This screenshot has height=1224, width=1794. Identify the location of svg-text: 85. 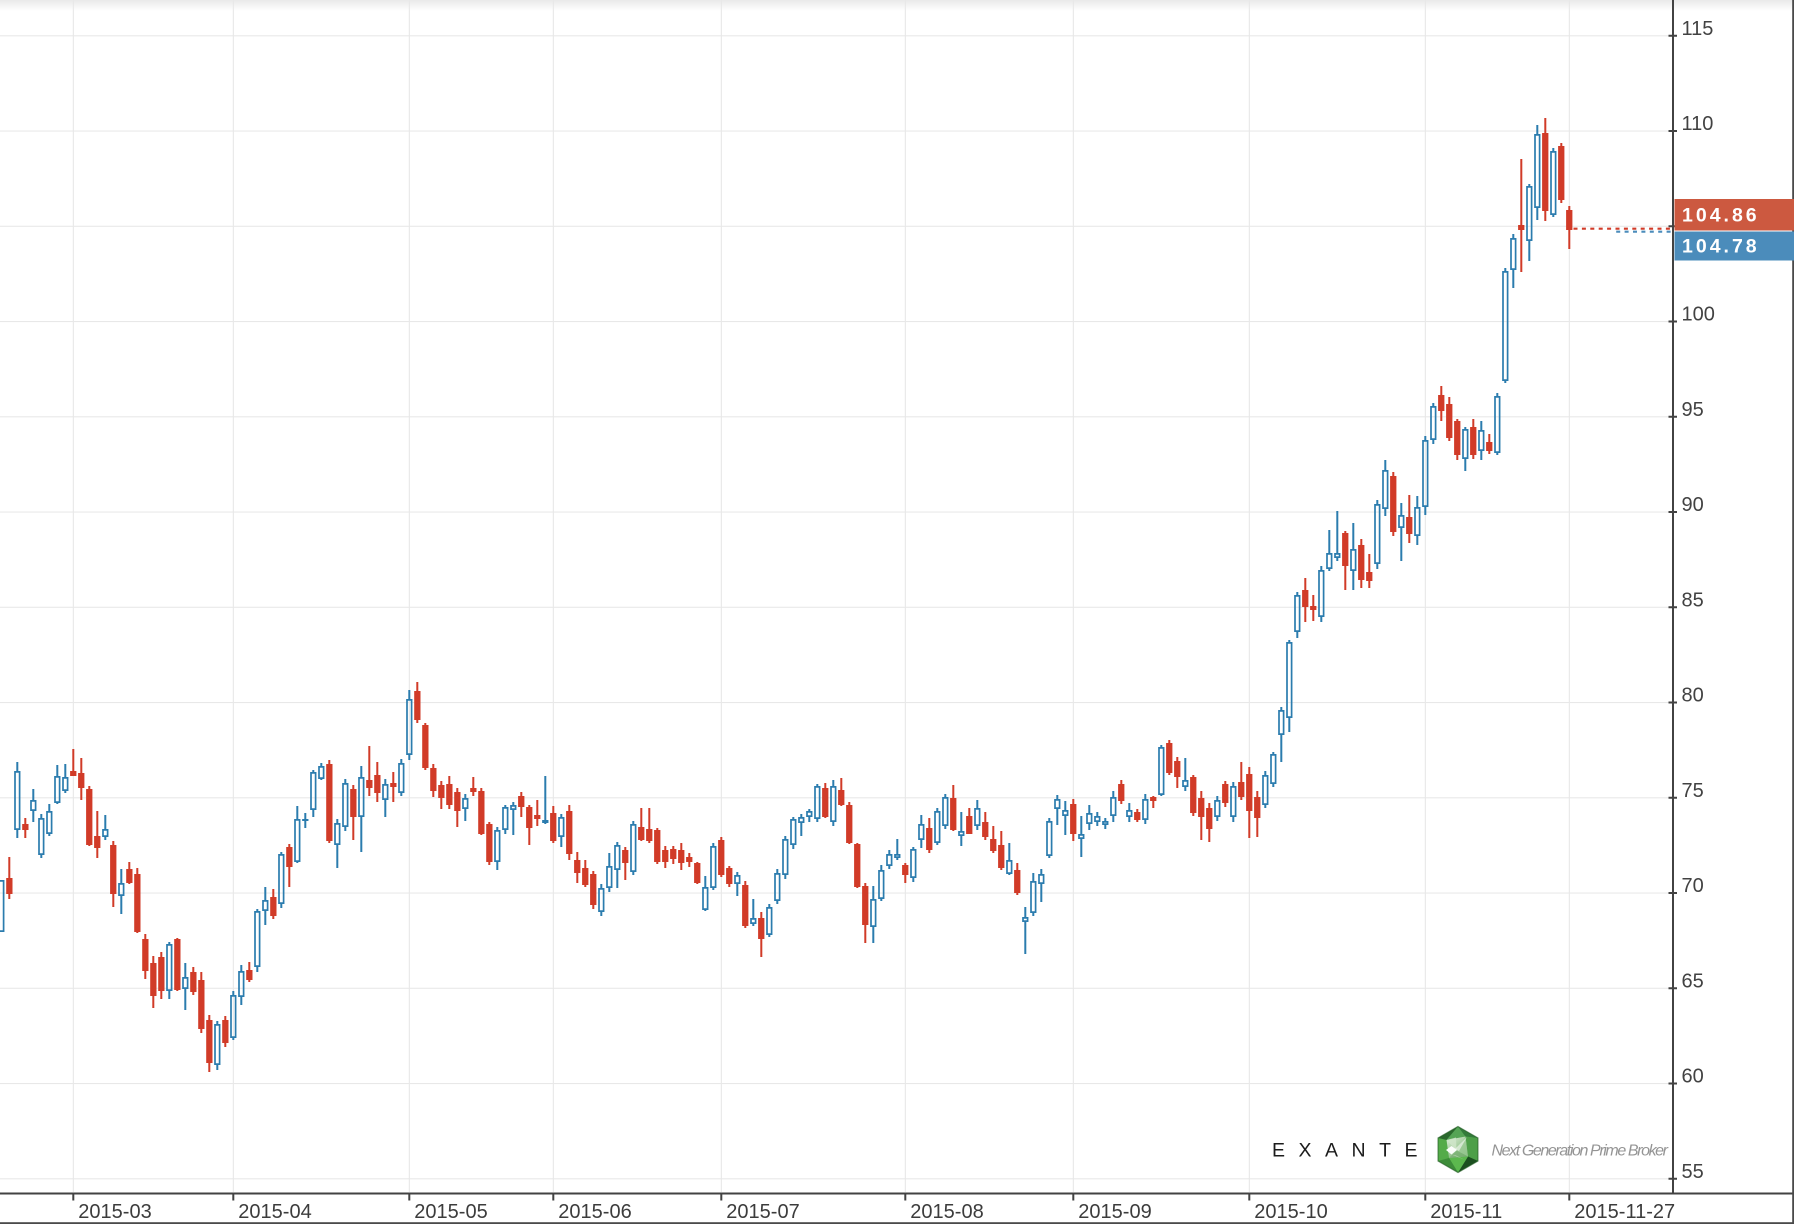
(1693, 600).